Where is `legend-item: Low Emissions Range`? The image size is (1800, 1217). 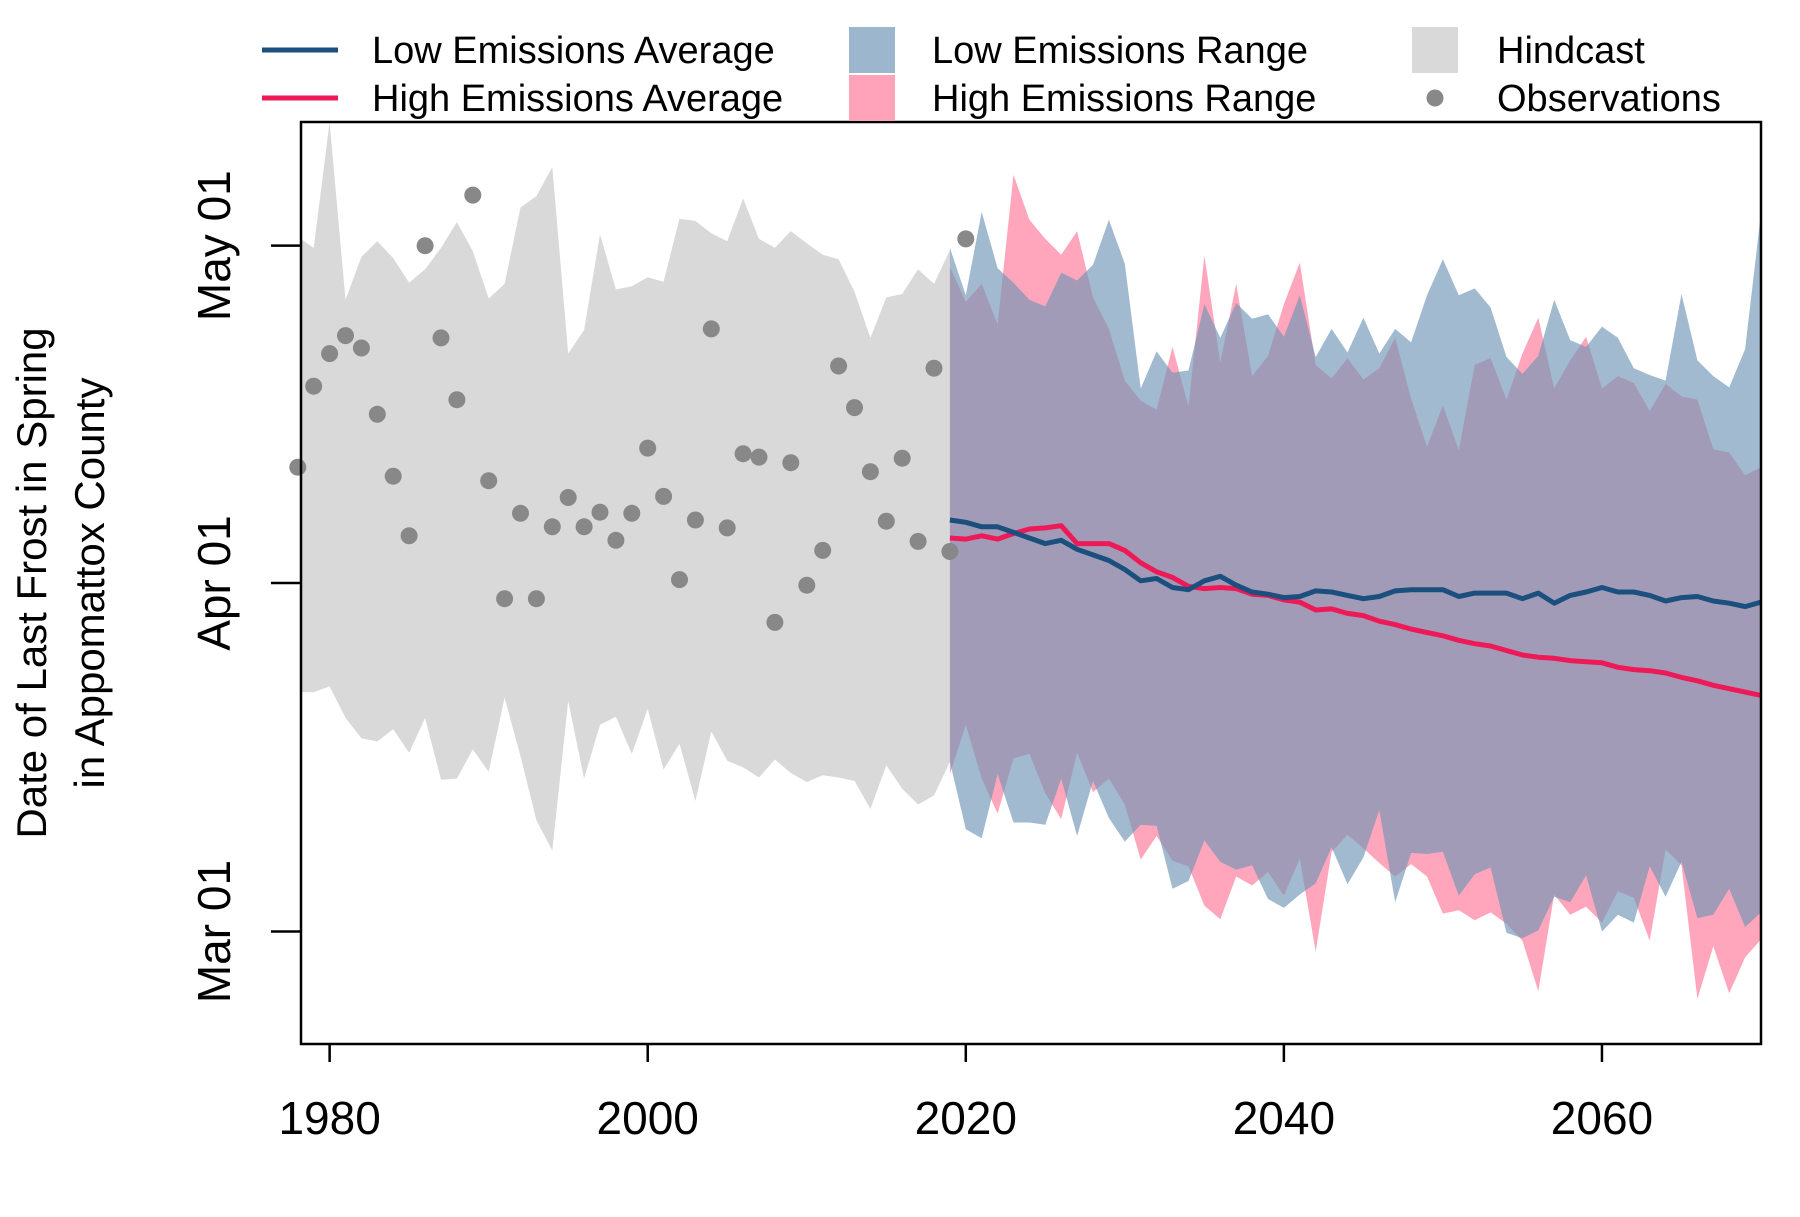 legend-item: Low Emissions Range is located at coordinates (1078, 50).